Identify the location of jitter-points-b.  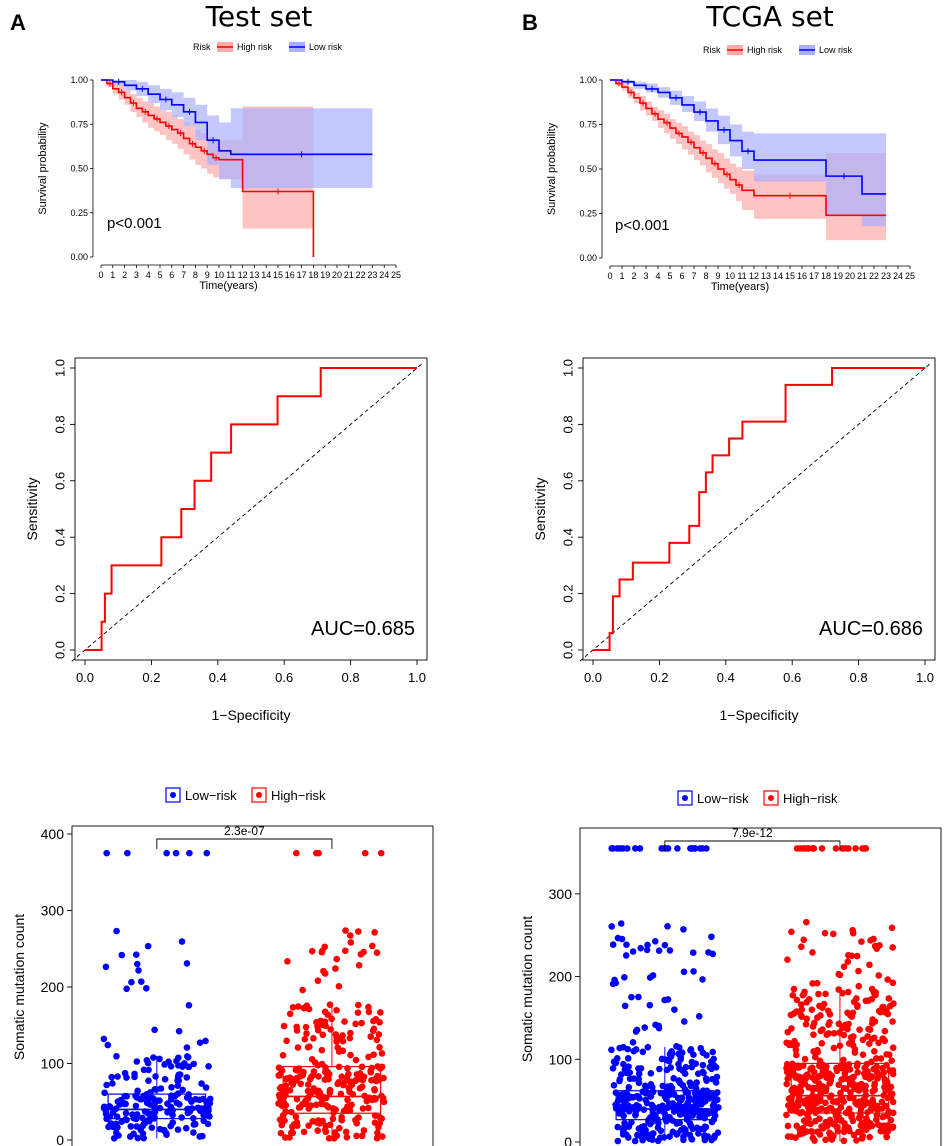
(840, 995).